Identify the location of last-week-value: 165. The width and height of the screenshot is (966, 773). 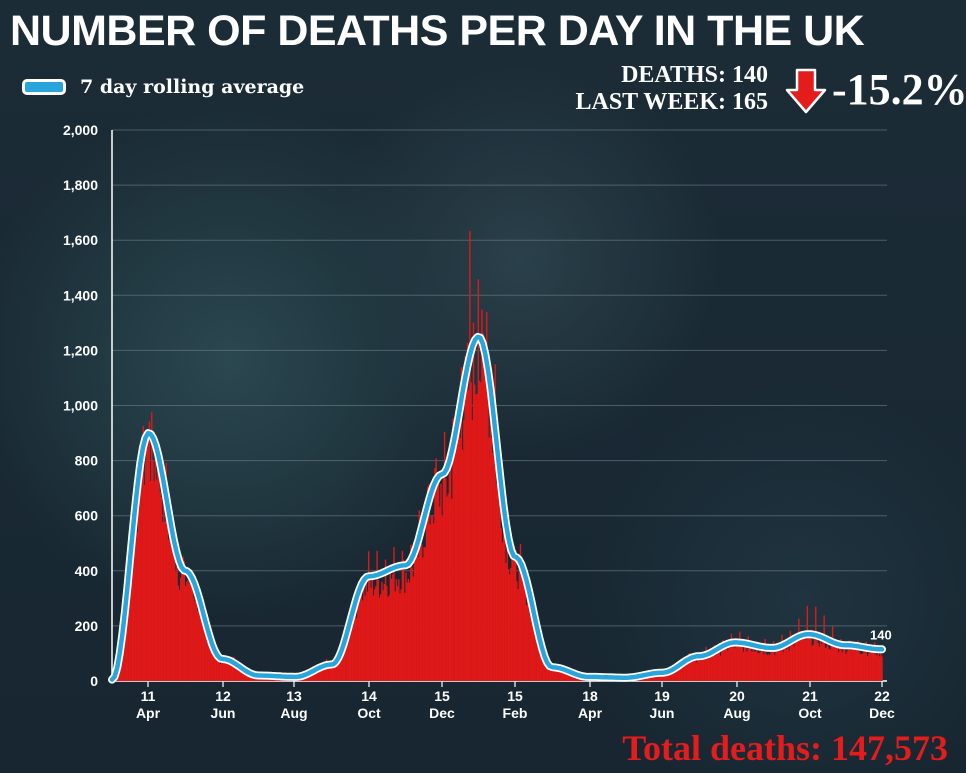
(750, 102).